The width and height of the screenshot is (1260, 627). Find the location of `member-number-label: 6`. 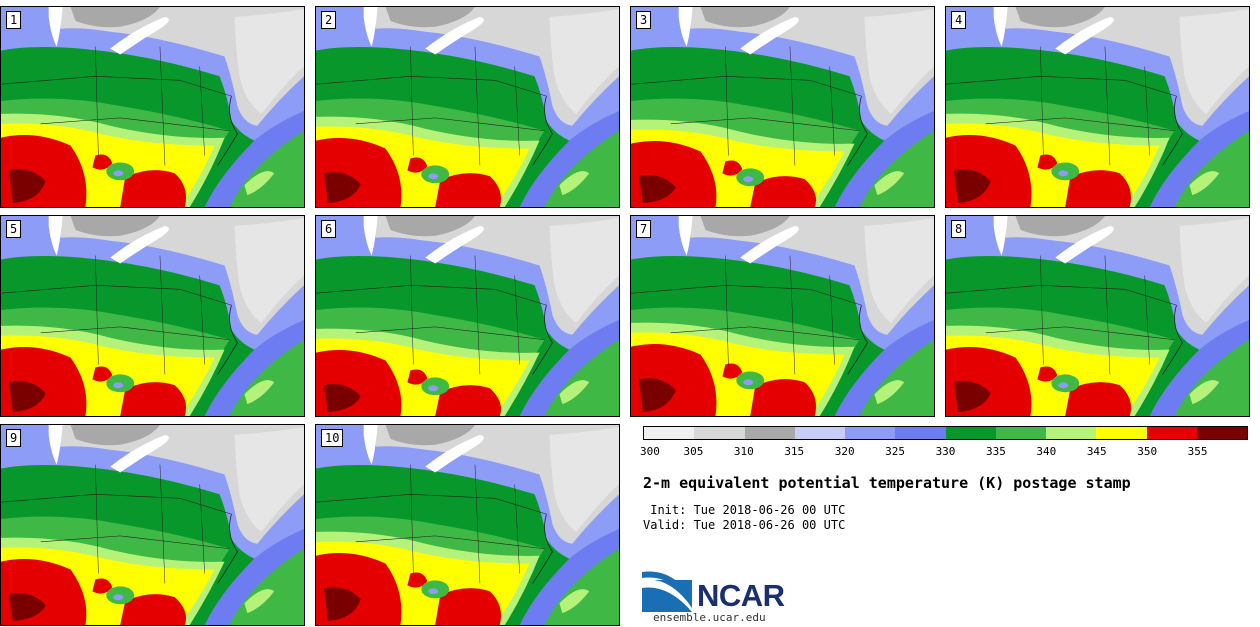

member-number-label: 6 is located at coordinates (329, 229).